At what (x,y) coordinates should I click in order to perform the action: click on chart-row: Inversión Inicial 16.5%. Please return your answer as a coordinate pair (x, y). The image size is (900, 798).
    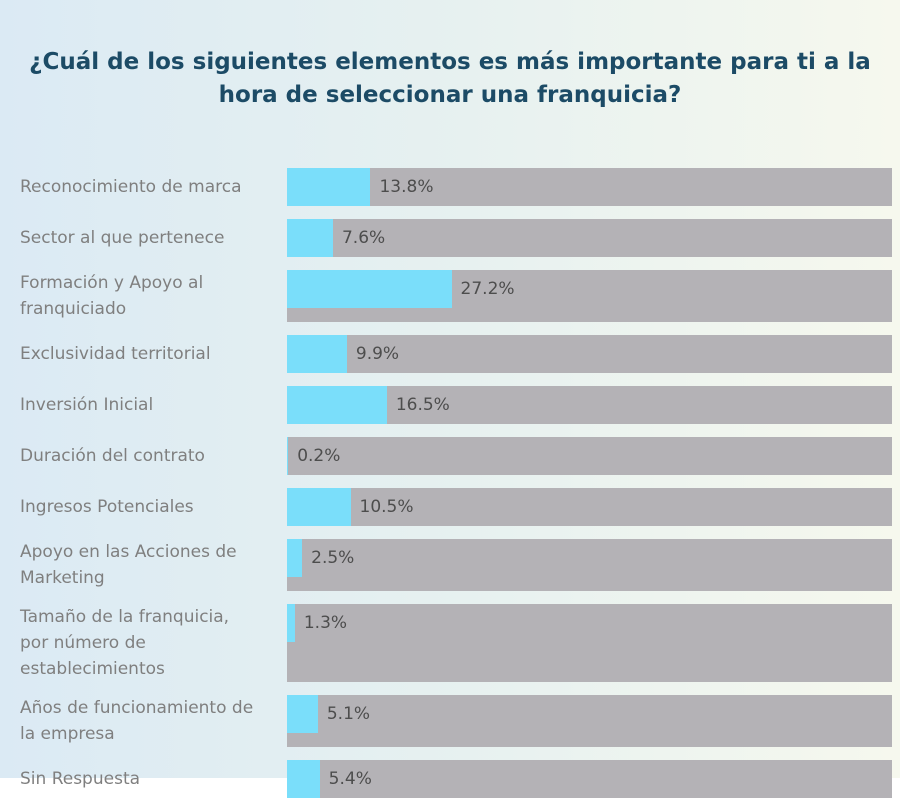
    Looking at the image, I should click on (456, 405).